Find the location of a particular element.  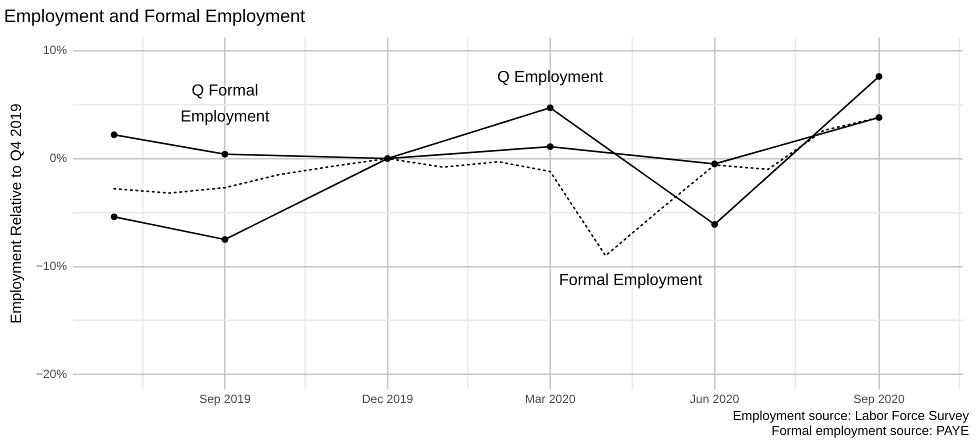

y-tick-label: −20% is located at coordinates (52, 373).